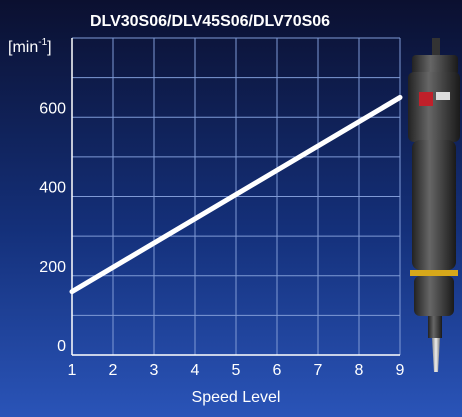 The image size is (462, 417). I want to click on x-tick-label: 3, so click(154, 370).